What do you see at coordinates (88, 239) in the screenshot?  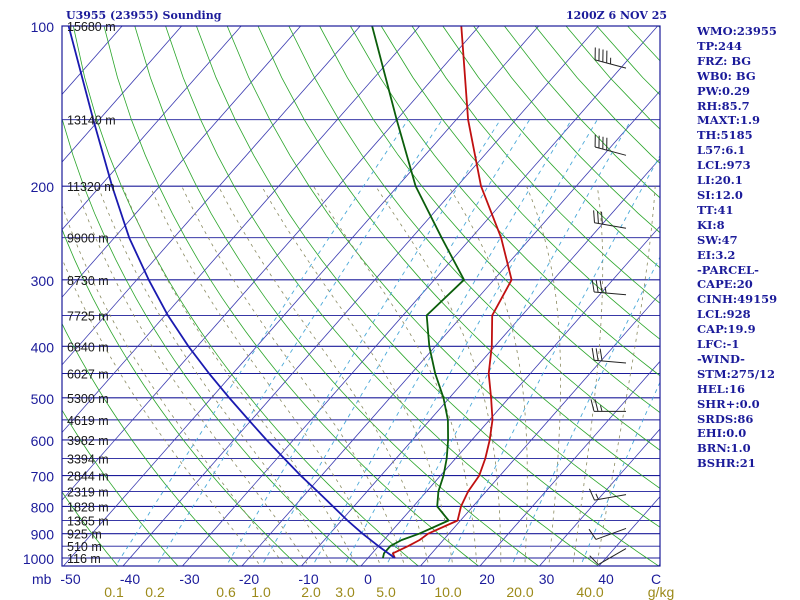 I see `height-label: 9900 m` at bounding box center [88, 239].